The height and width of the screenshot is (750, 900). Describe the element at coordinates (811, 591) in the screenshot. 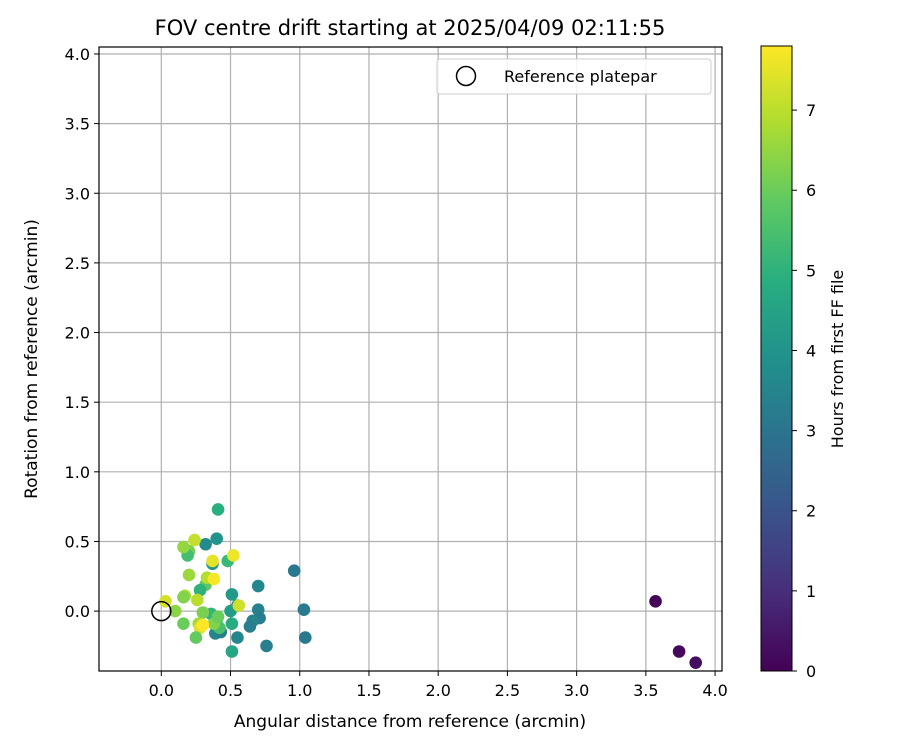

I see `colorbar-tick-label: 1` at that location.